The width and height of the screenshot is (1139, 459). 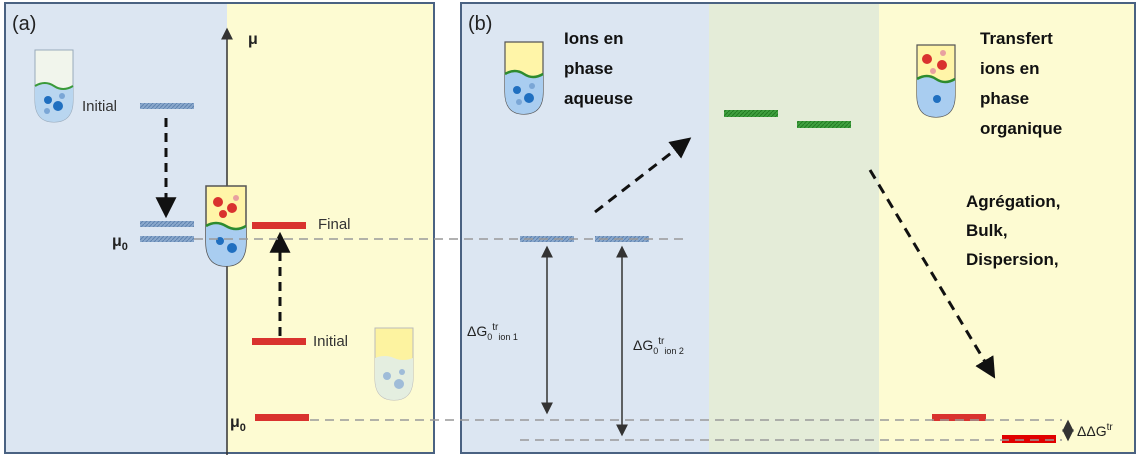 I want to click on arrow-up-interface, so click(x=643, y=175).